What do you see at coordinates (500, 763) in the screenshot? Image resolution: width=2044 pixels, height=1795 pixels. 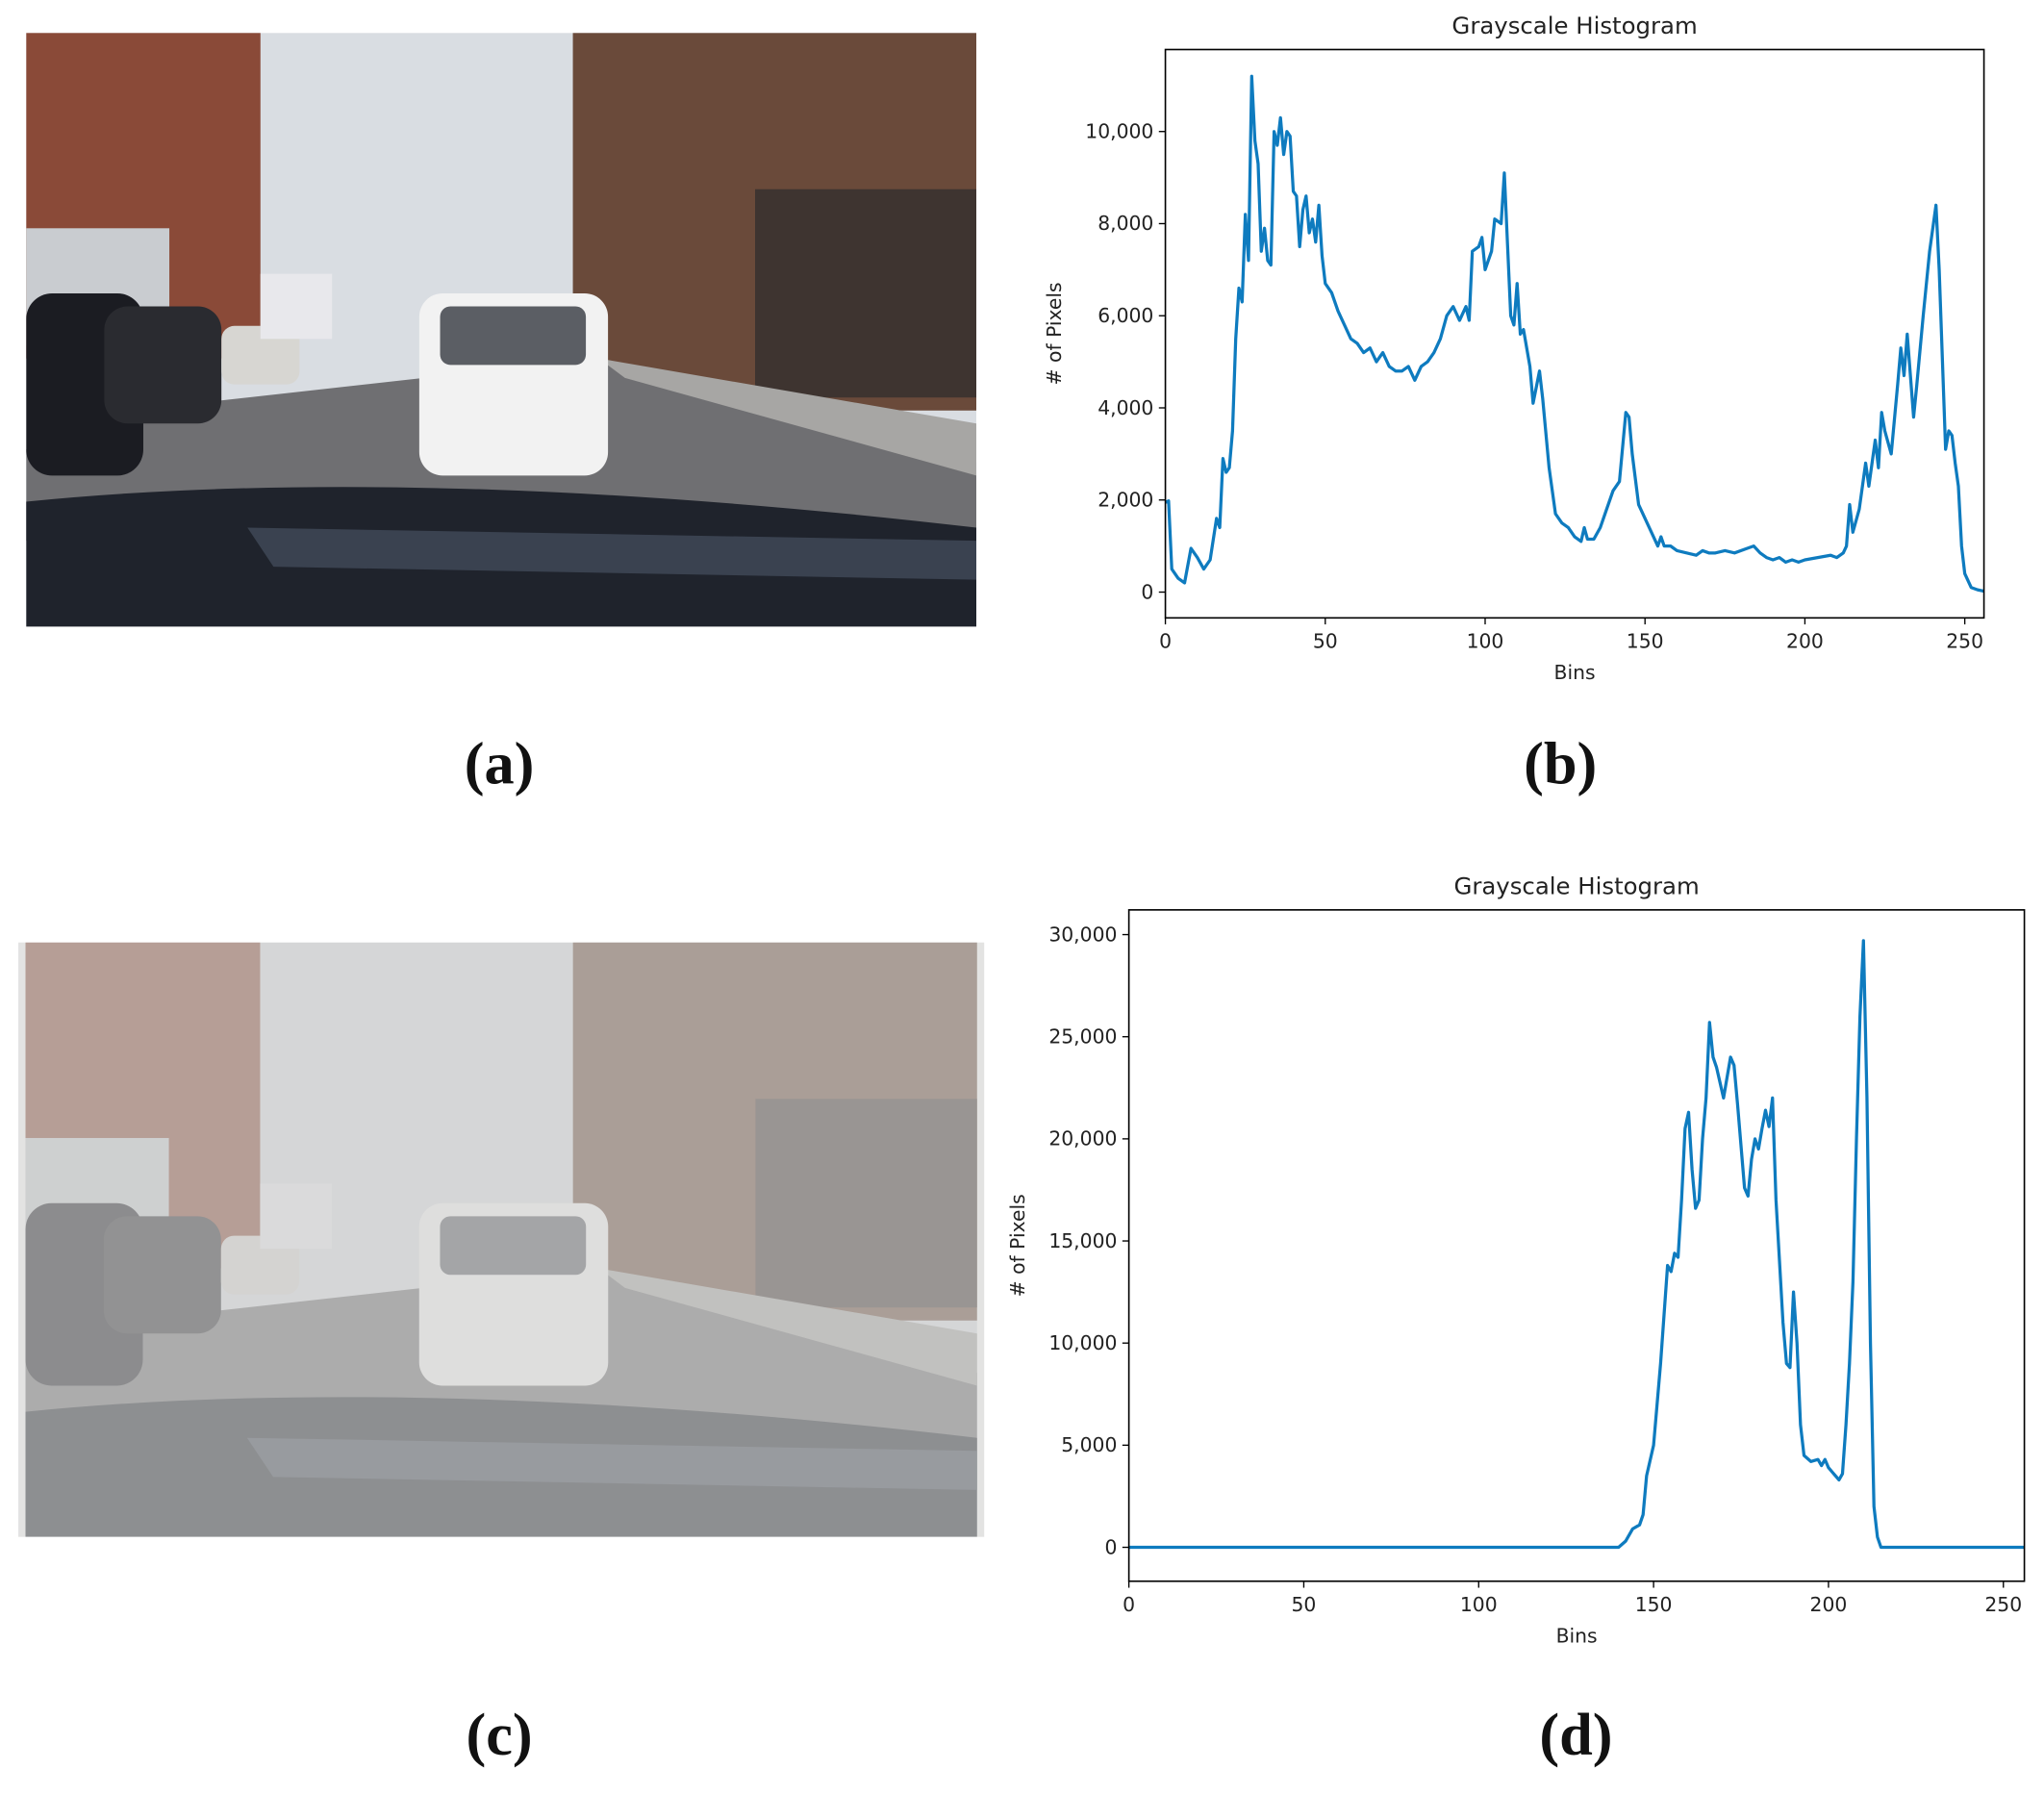 I see `panel-caption: (a)` at bounding box center [500, 763].